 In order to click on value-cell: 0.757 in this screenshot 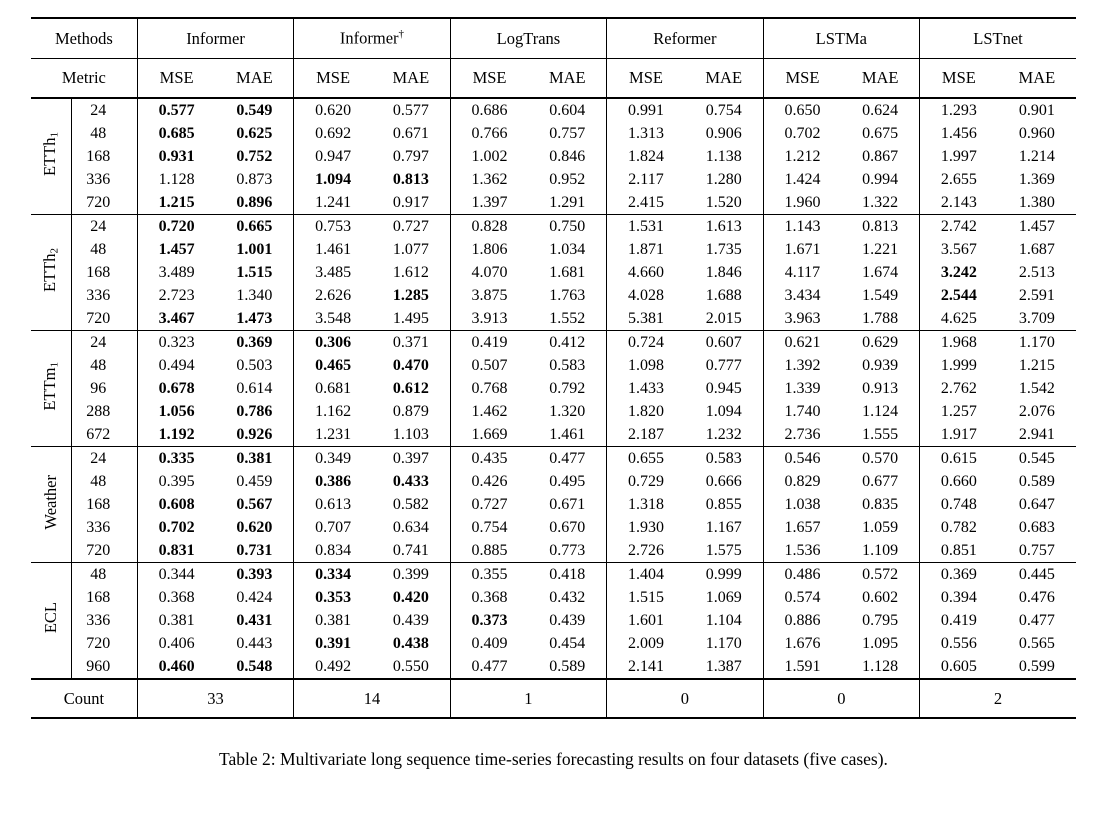, I will do `click(1036, 551)`.